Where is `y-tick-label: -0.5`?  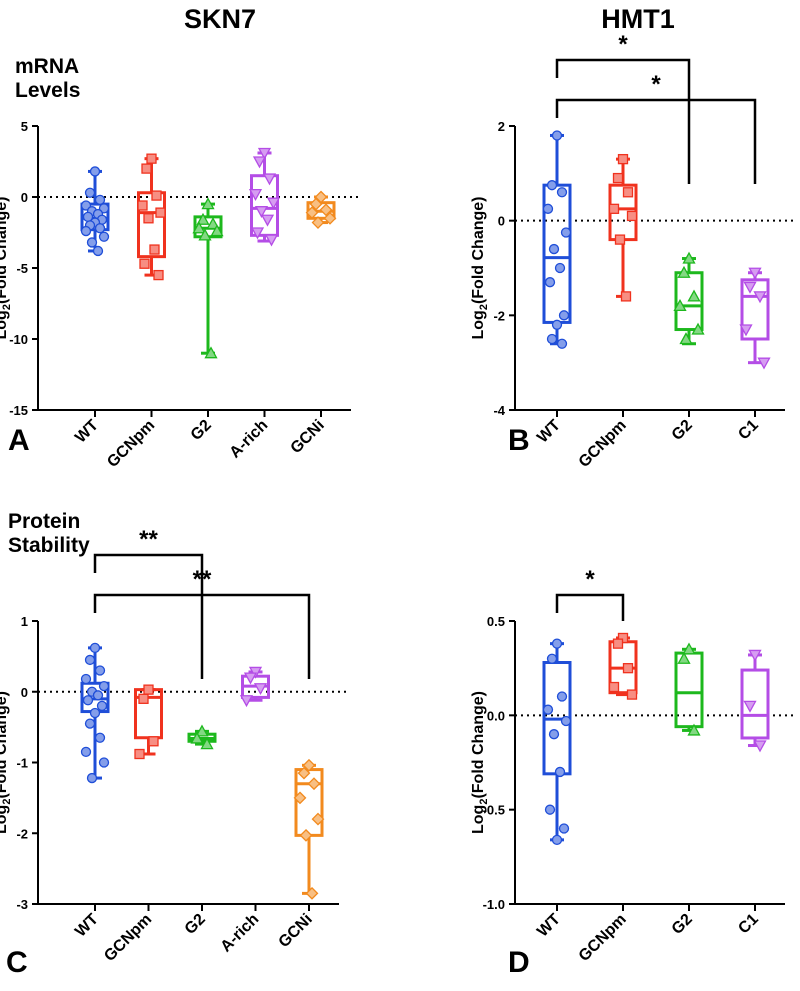
y-tick-label: -0.5 is located at coordinates (494, 810).